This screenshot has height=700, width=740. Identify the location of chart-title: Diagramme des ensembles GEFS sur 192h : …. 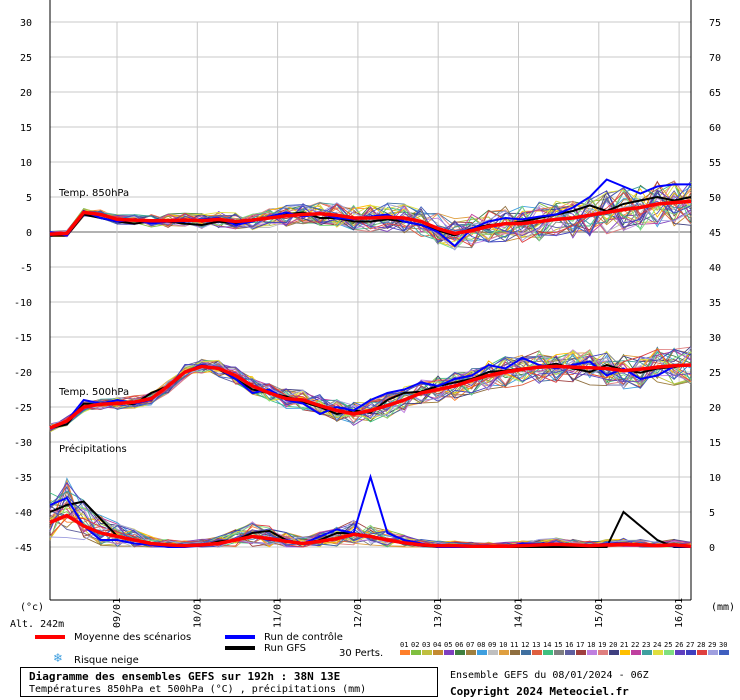
(185, 676).